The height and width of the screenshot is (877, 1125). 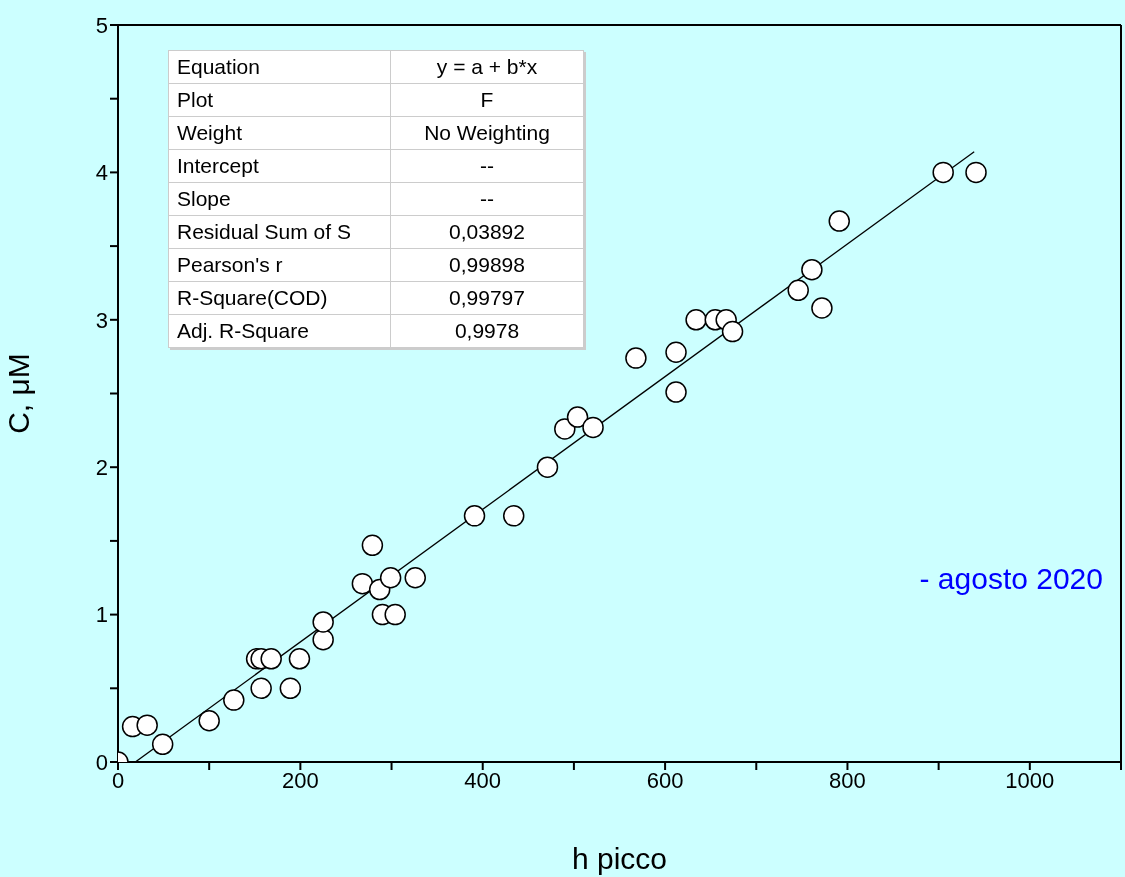 What do you see at coordinates (101, 468) in the screenshot?
I see `y-tick-label: 2` at bounding box center [101, 468].